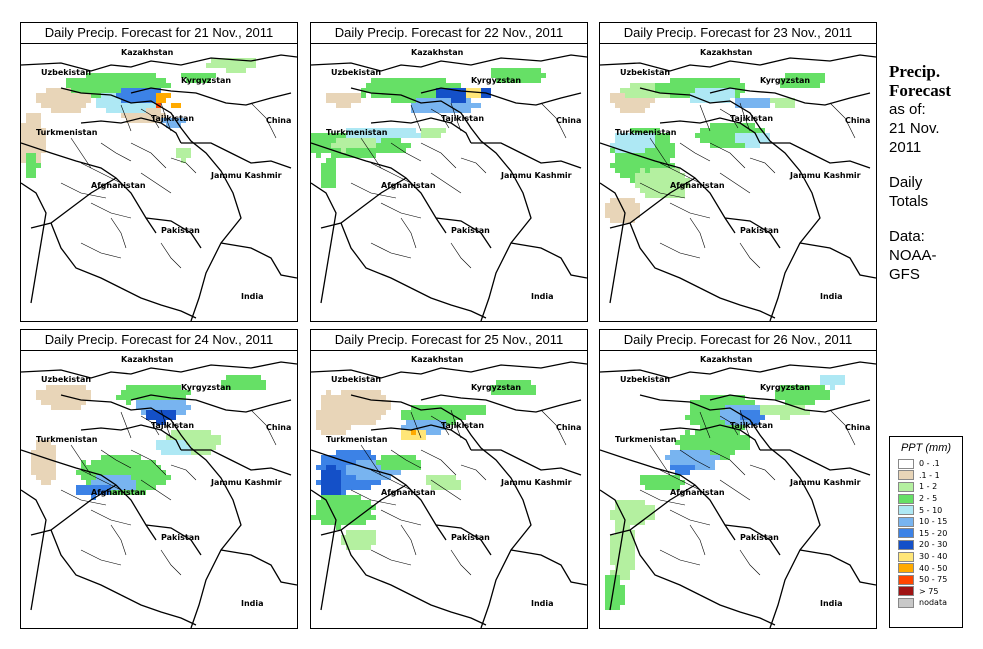 The height and width of the screenshot is (649, 983). Describe the element at coordinates (906, 521) in the screenshot. I see `legend-swatch` at that location.